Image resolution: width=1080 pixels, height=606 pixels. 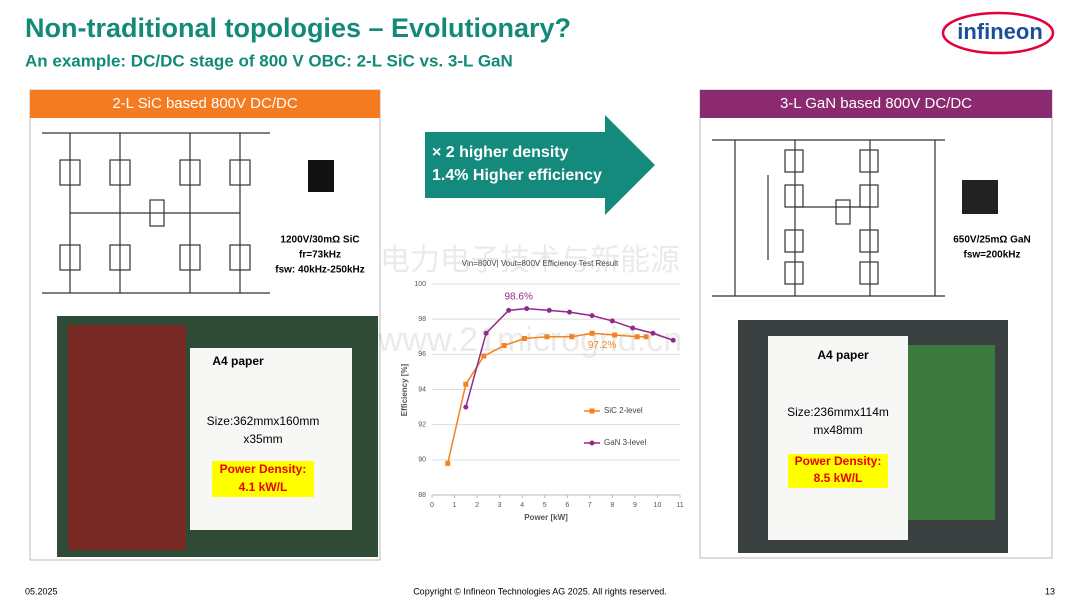 What do you see at coordinates (320, 255) in the screenshot?
I see `spec: fr=73kHz` at bounding box center [320, 255].